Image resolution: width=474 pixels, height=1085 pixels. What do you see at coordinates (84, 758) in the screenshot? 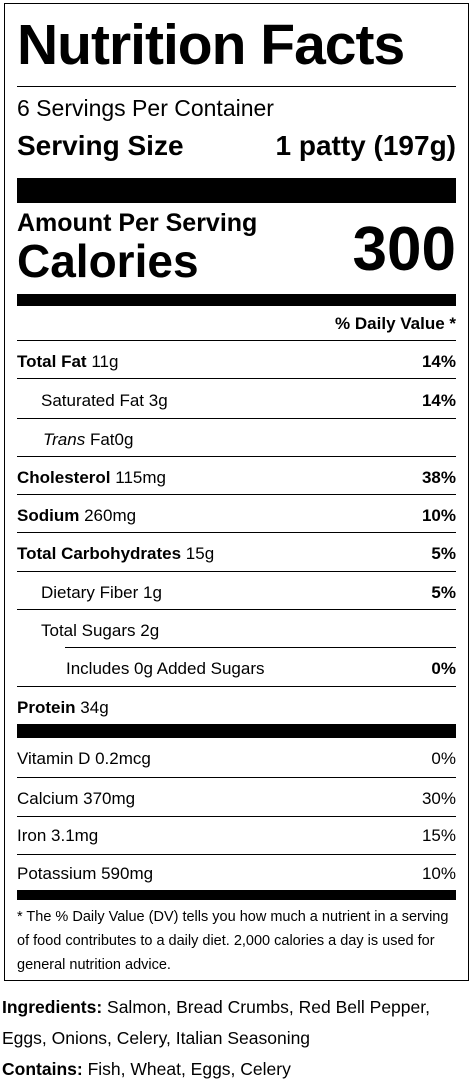
I see `vitamin-label: Vitamin D 0.2mcg` at bounding box center [84, 758].